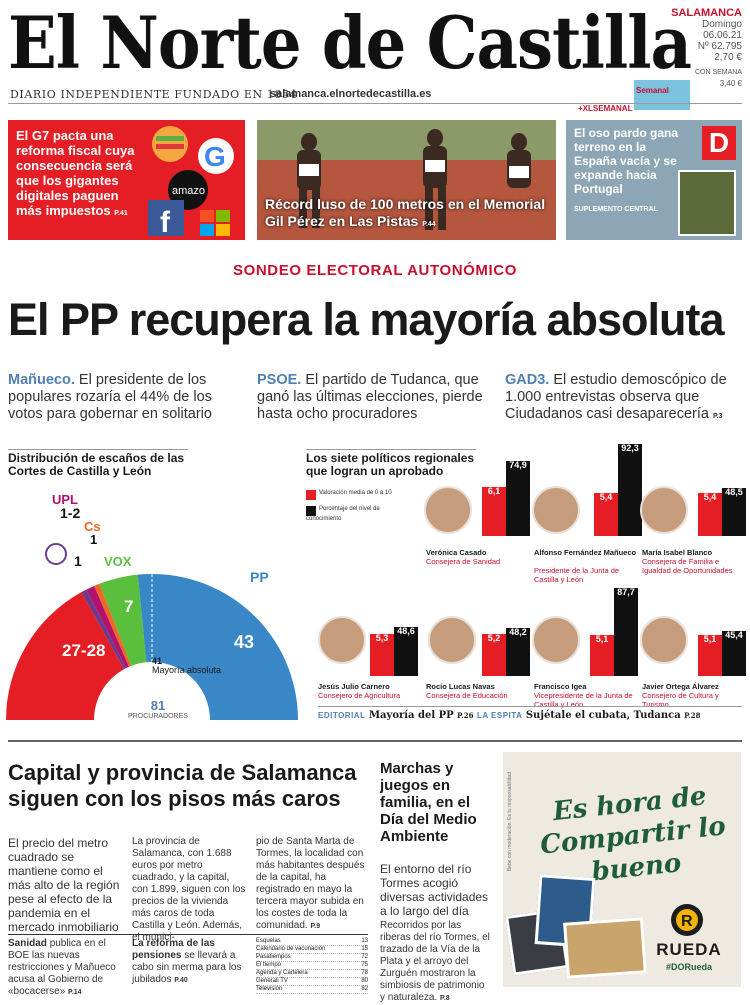  Describe the element at coordinates (630, 489) in the screenshot. I see `knowledge-bar: 92,3` at that location.